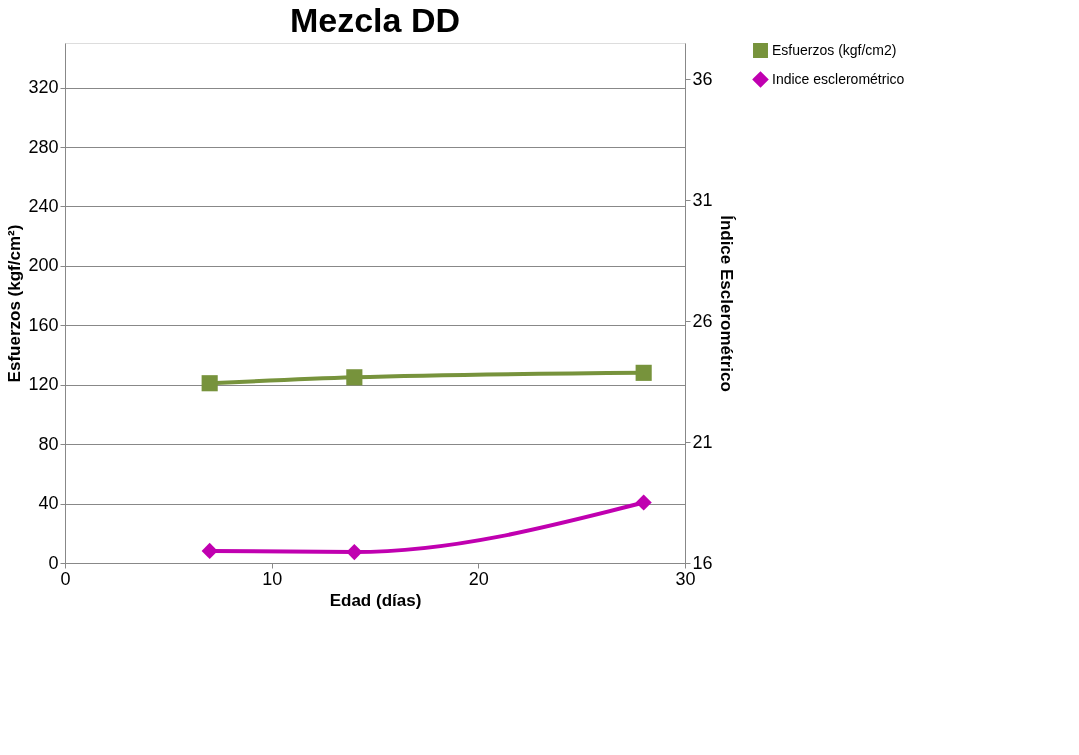 This screenshot has width=1079, height=755. I want to click on y2-tick-label: 21, so click(702, 441).